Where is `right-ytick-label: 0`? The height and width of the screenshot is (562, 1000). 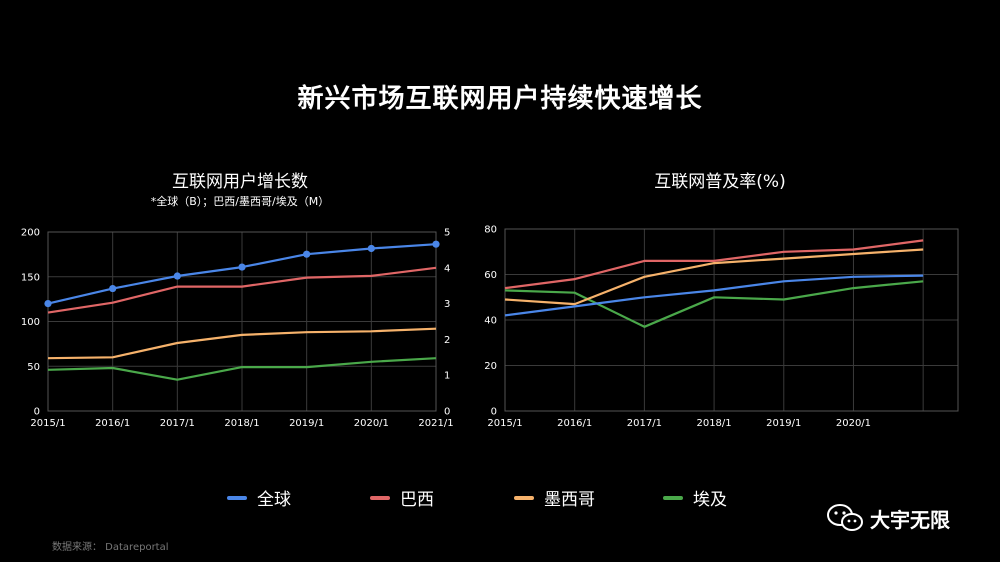 right-ytick-label: 0 is located at coordinates (494, 412).